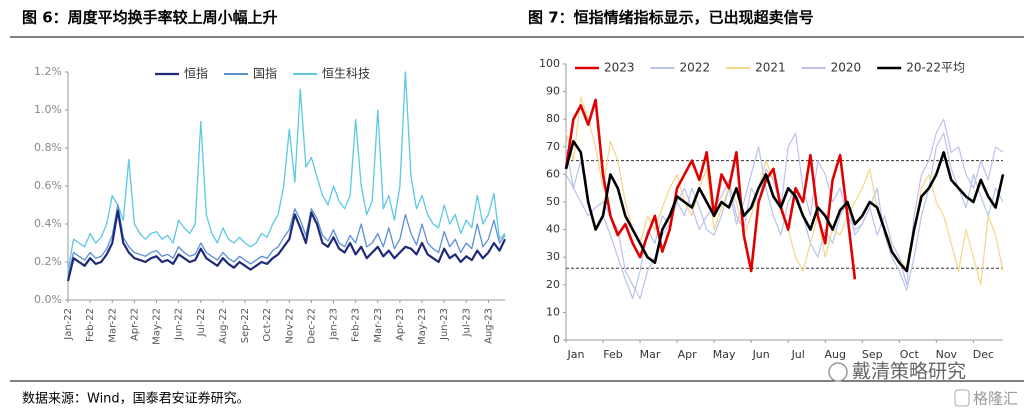 Image resolution: width=1034 pixels, height=416 pixels. I want to click on x-tick-label: Jan-23, so click(334, 324).